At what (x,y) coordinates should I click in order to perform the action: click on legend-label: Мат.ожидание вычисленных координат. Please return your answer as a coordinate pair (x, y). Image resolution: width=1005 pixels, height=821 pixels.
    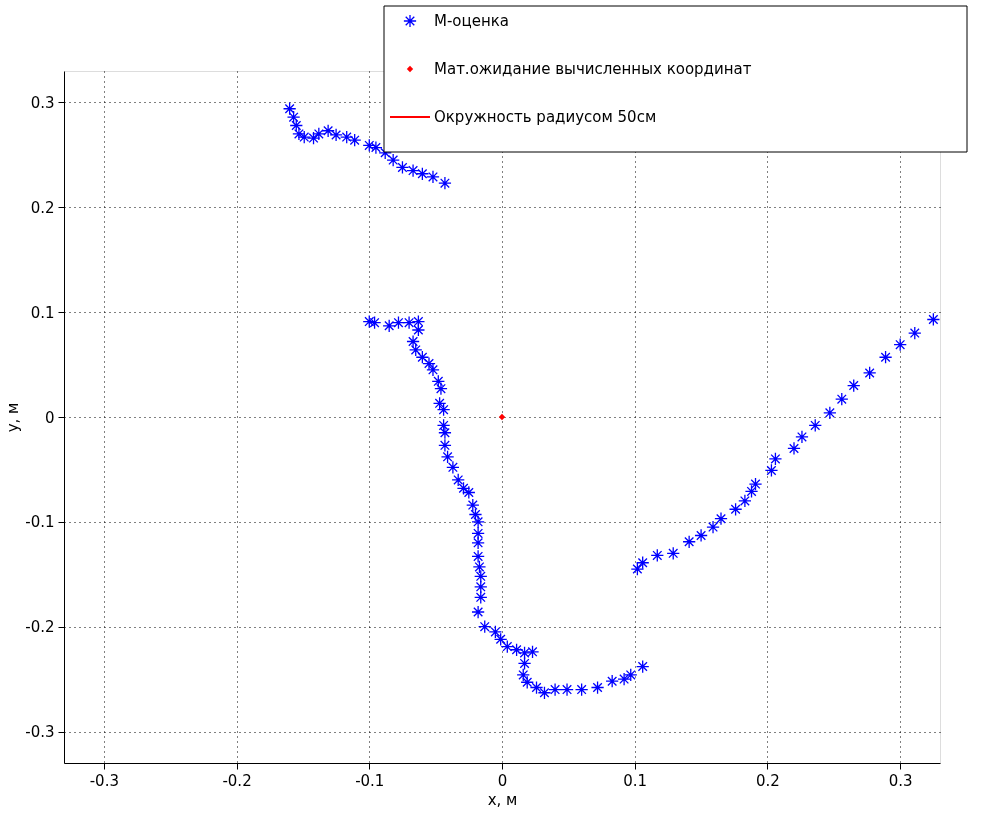
    Looking at the image, I should click on (593, 69).